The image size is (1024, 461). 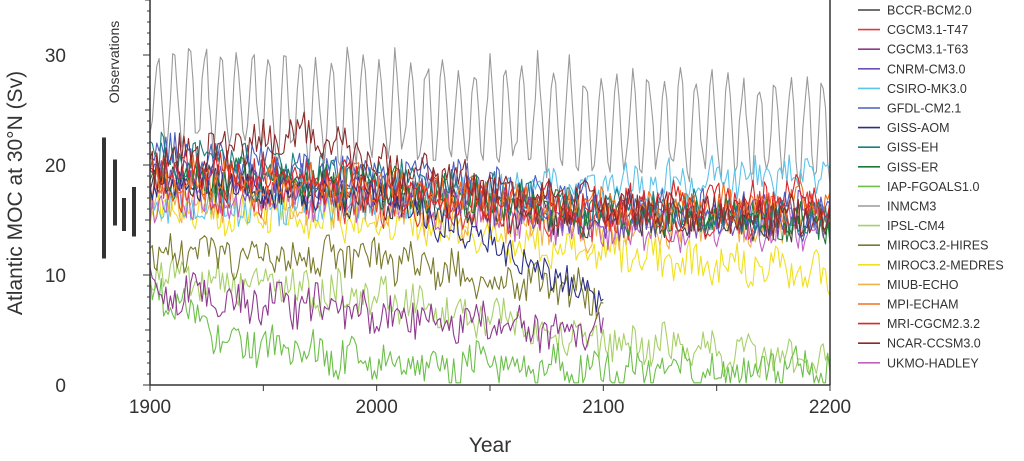 I want to click on legend-label: MIROC3.2-MEDRES, so click(x=945, y=265).